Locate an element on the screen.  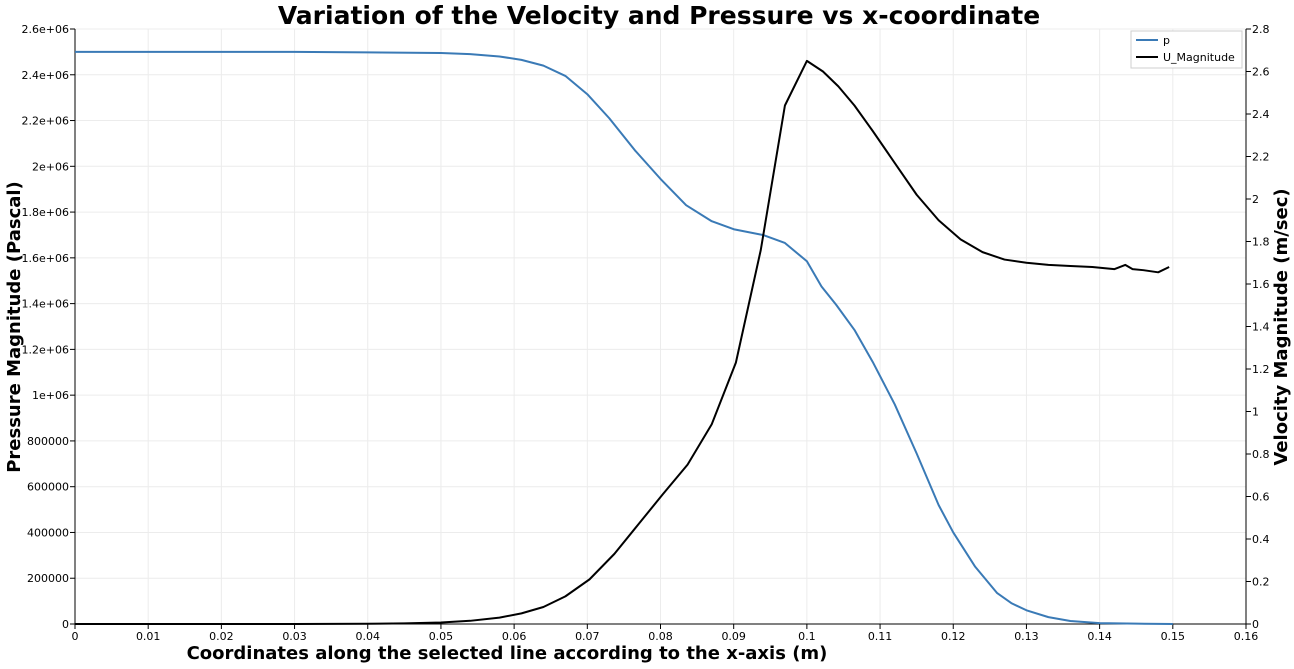
x-tick-label: 0.06 is located at coordinates (514, 636).